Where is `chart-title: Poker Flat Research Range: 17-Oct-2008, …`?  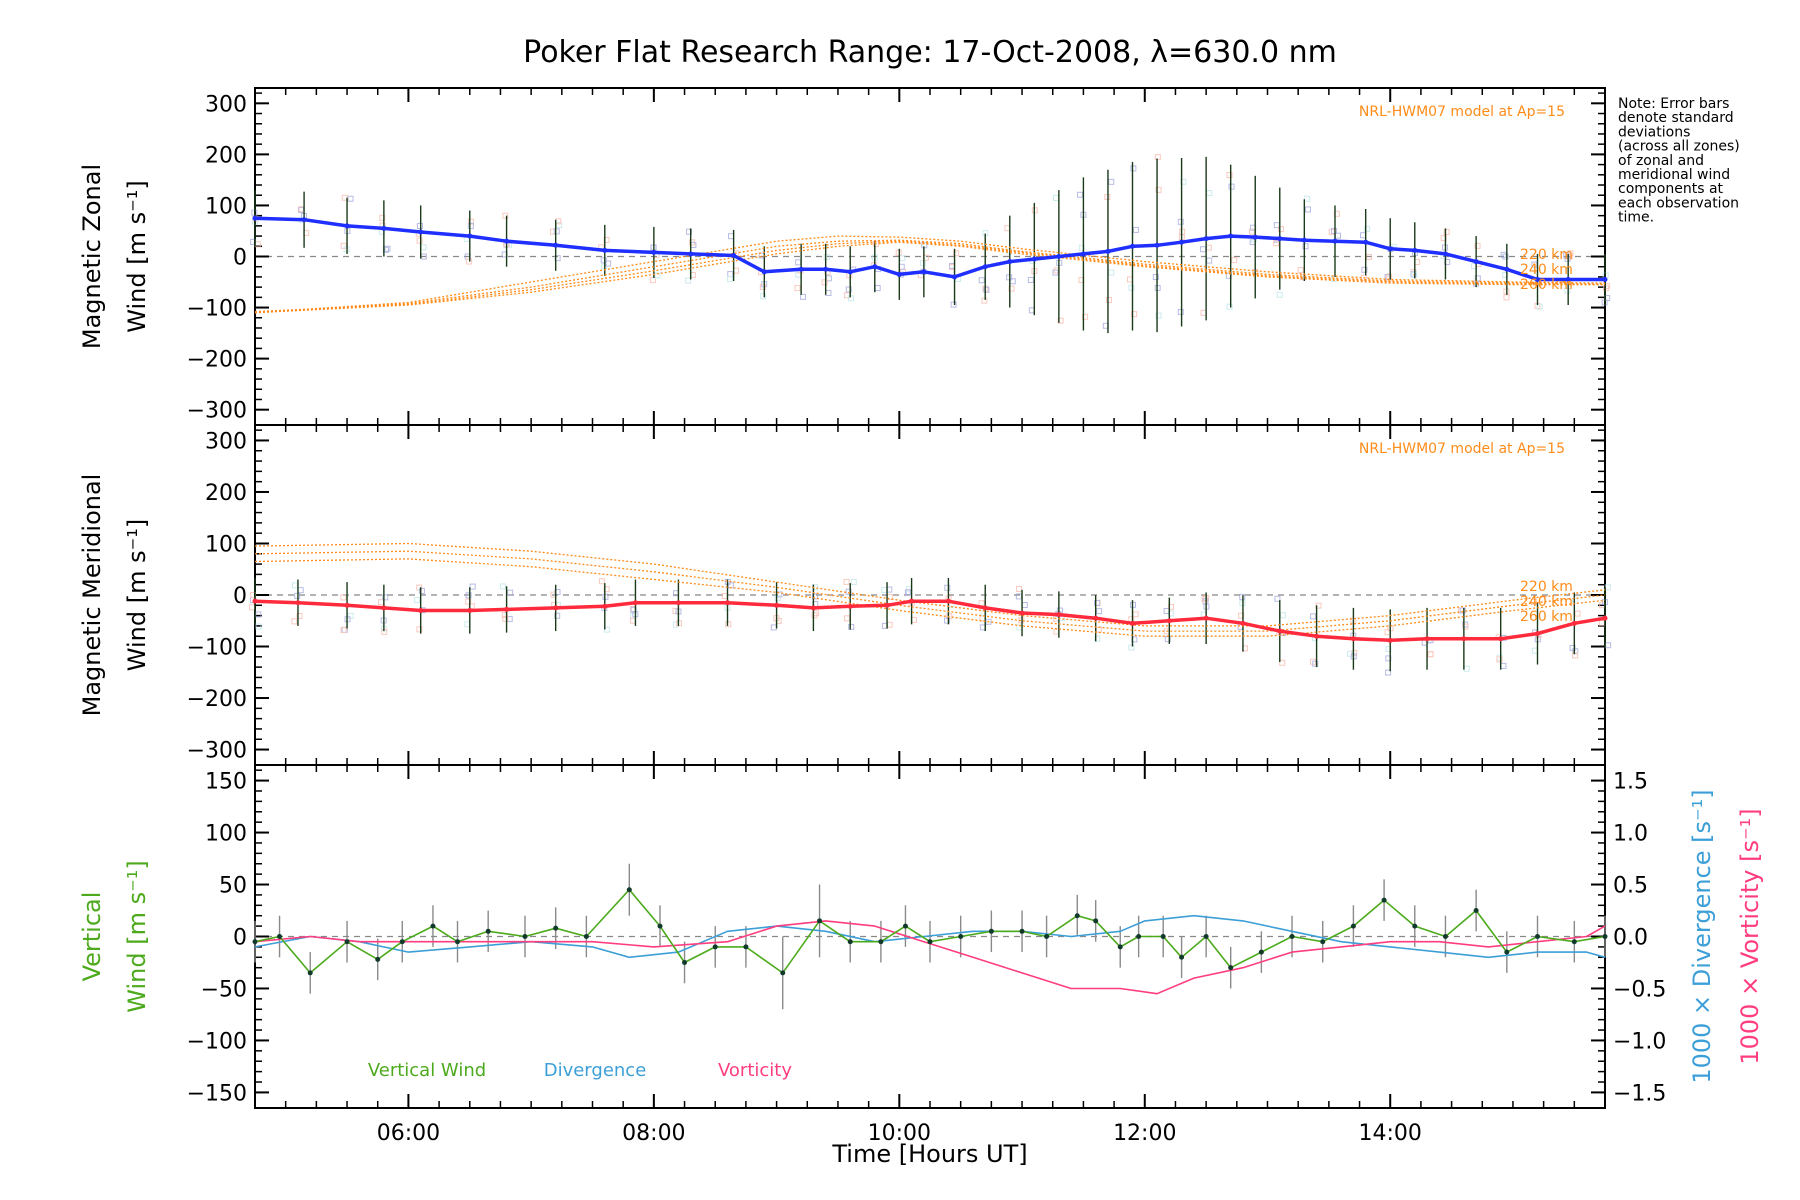 chart-title: Poker Flat Research Range: 17-Oct-2008, … is located at coordinates (930, 52).